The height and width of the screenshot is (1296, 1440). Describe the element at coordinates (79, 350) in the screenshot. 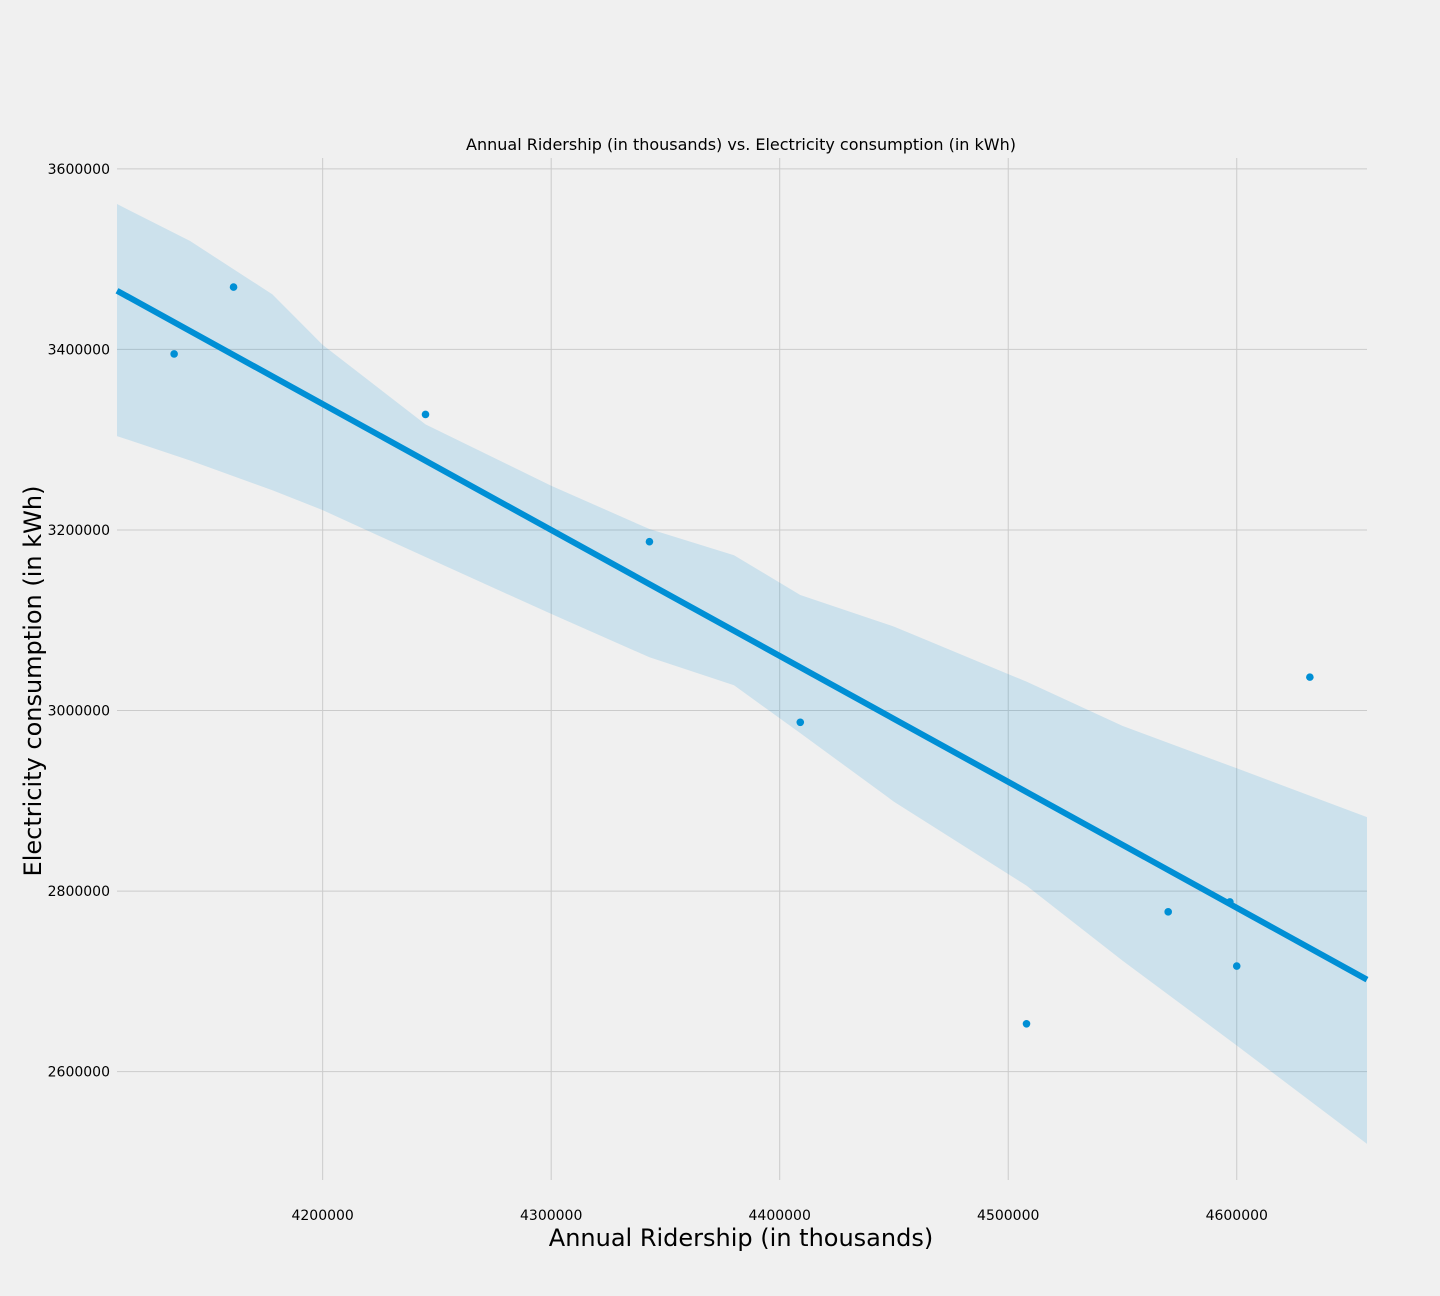

I see `y-tick-label: 3400000` at that location.